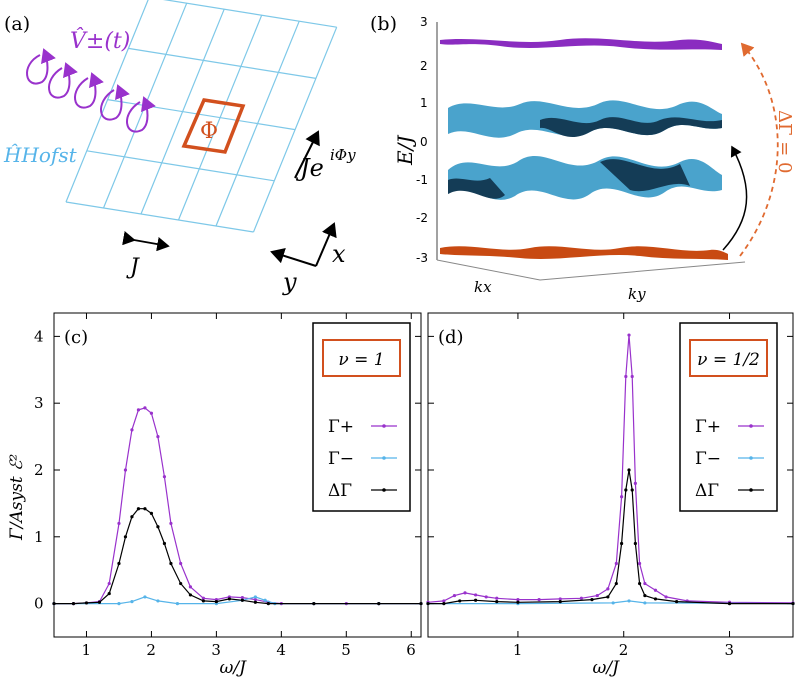  Describe the element at coordinates (76, 337) in the screenshot. I see `panel-label: (c)` at that location.